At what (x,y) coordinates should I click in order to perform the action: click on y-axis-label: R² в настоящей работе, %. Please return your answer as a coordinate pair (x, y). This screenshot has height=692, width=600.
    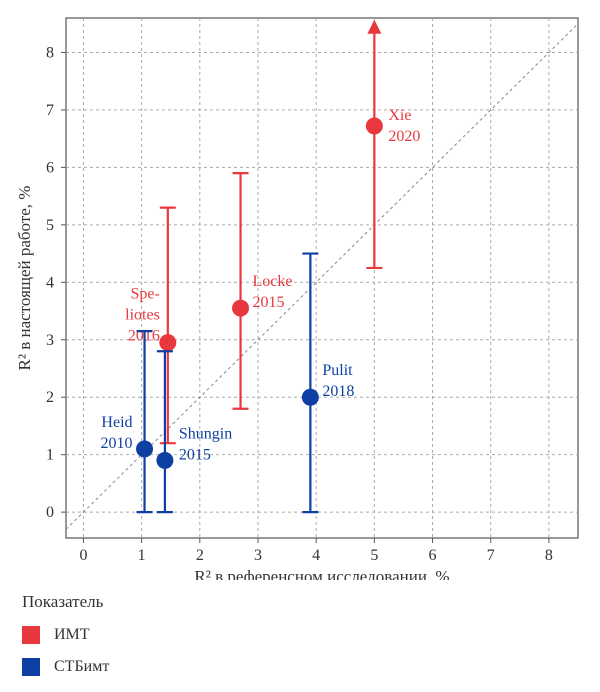
    Looking at the image, I should click on (24, 278).